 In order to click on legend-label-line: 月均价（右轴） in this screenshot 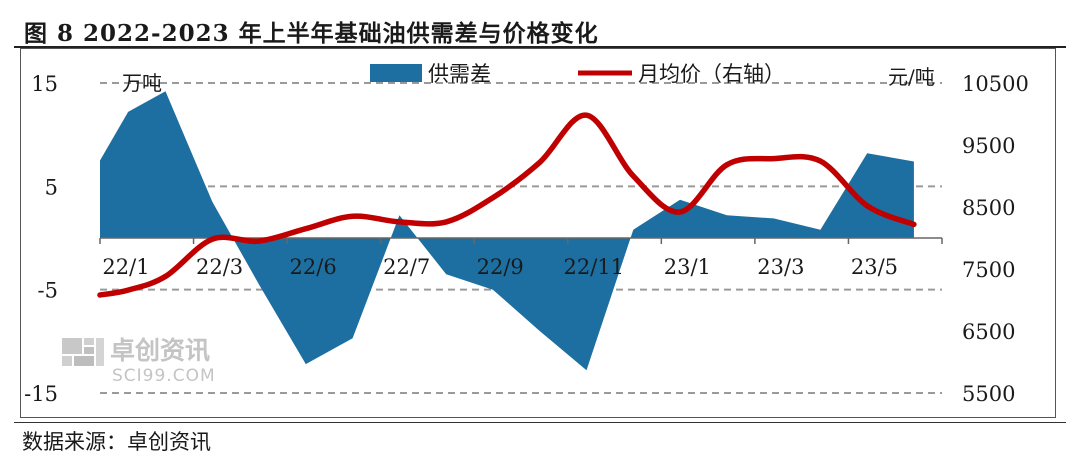, I will do `click(711, 74)`.